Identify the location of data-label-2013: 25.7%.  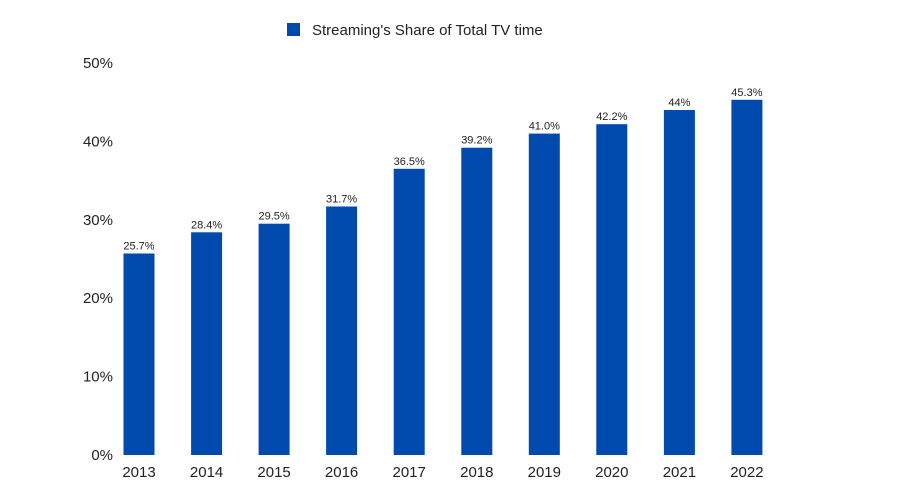
(138, 247).